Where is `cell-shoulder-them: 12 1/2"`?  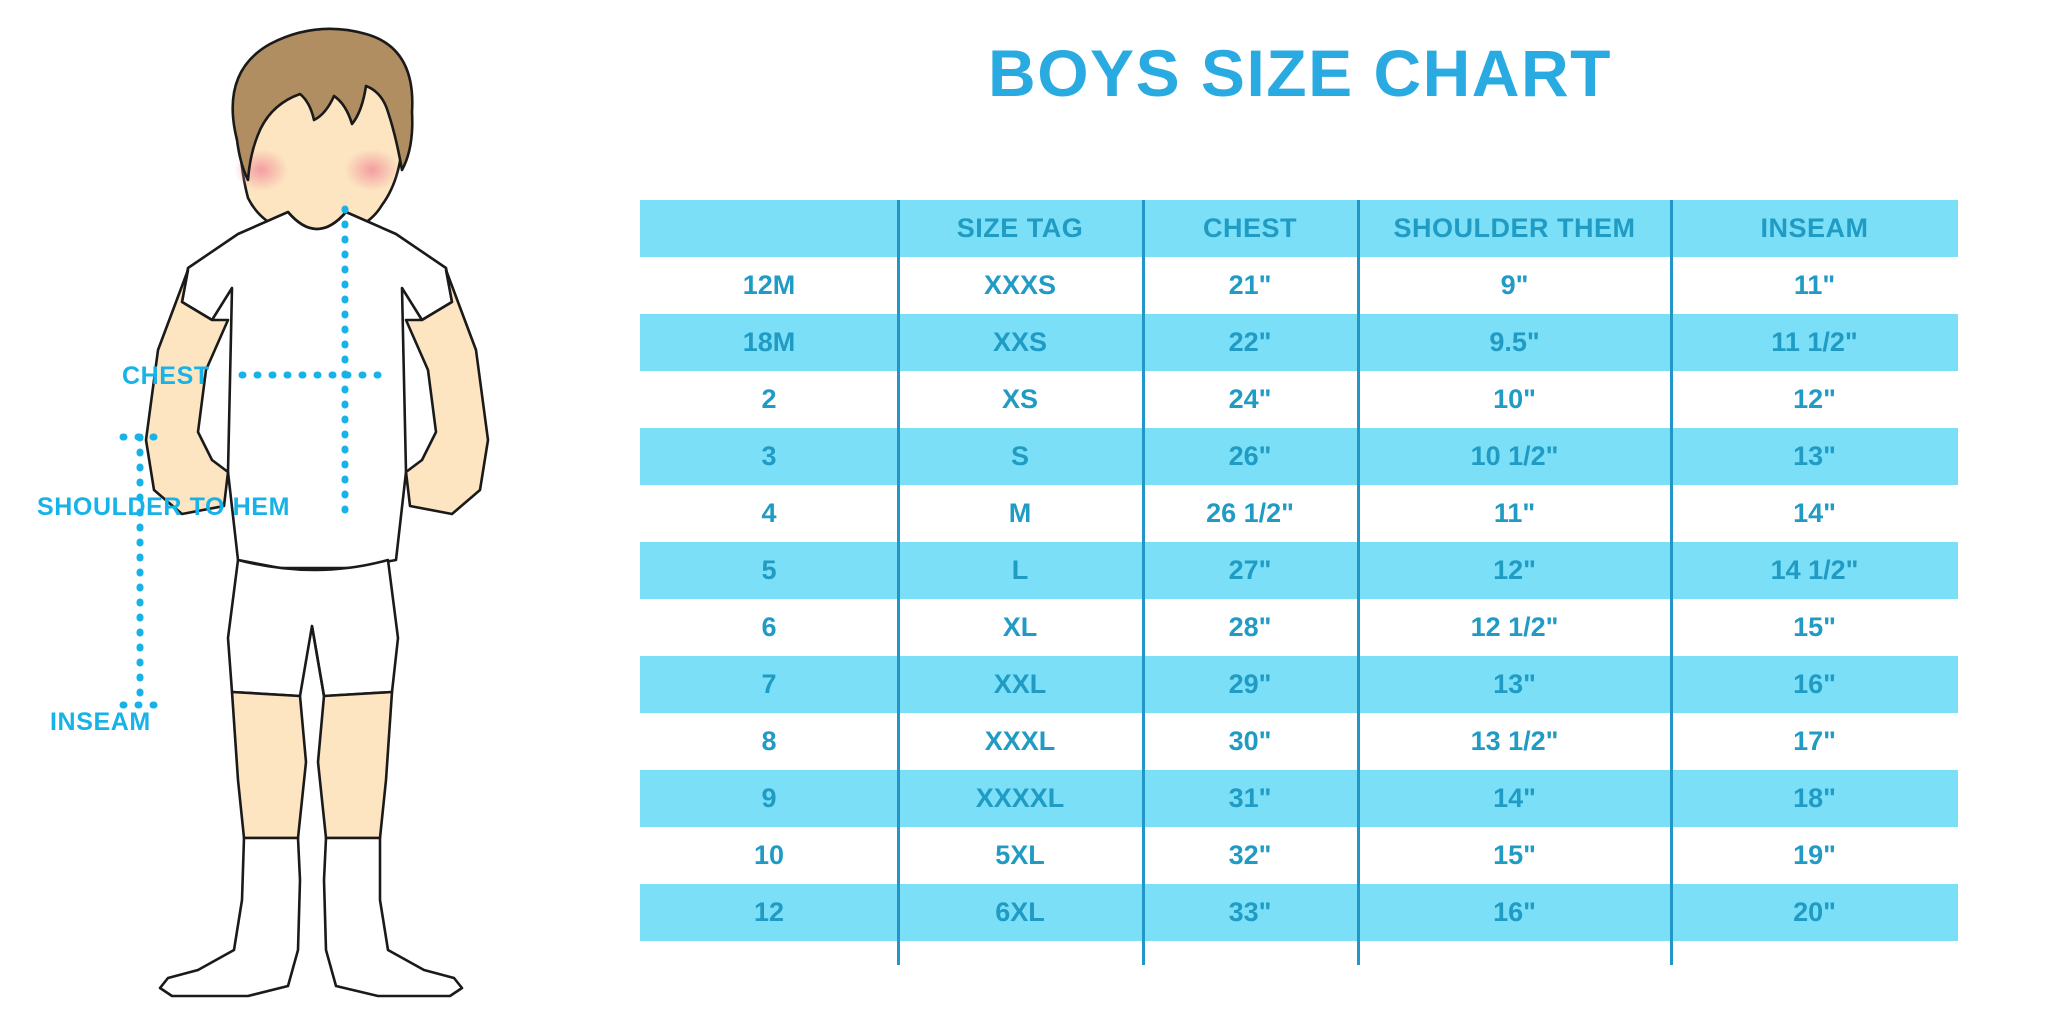 cell-shoulder-them: 12 1/2" is located at coordinates (1514, 627).